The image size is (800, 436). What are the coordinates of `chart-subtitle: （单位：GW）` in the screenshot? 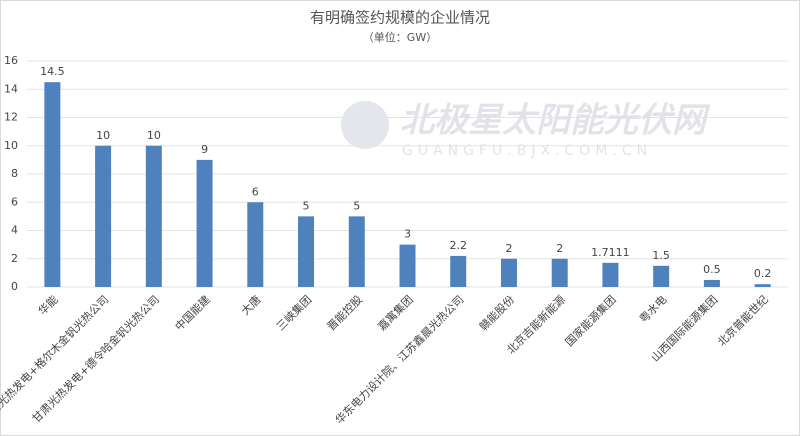 It's located at (400, 37).